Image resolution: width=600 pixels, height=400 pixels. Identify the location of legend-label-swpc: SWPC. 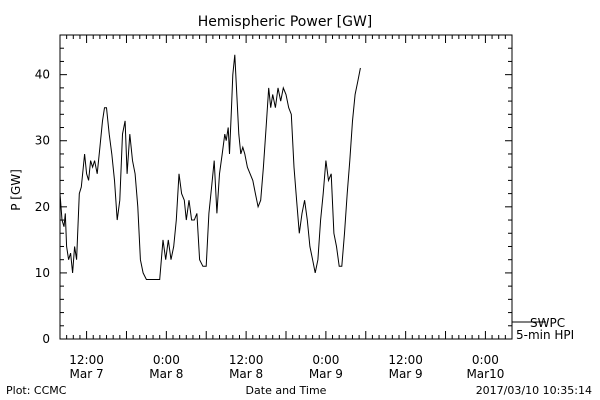
(547, 323).